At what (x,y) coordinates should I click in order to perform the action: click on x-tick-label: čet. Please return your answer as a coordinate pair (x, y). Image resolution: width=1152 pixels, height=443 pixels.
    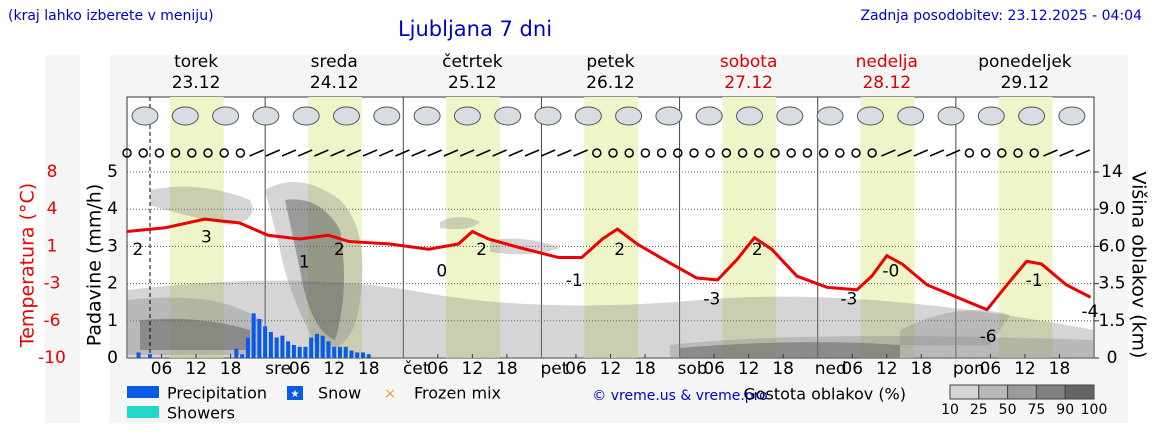
    Looking at the image, I should click on (416, 369).